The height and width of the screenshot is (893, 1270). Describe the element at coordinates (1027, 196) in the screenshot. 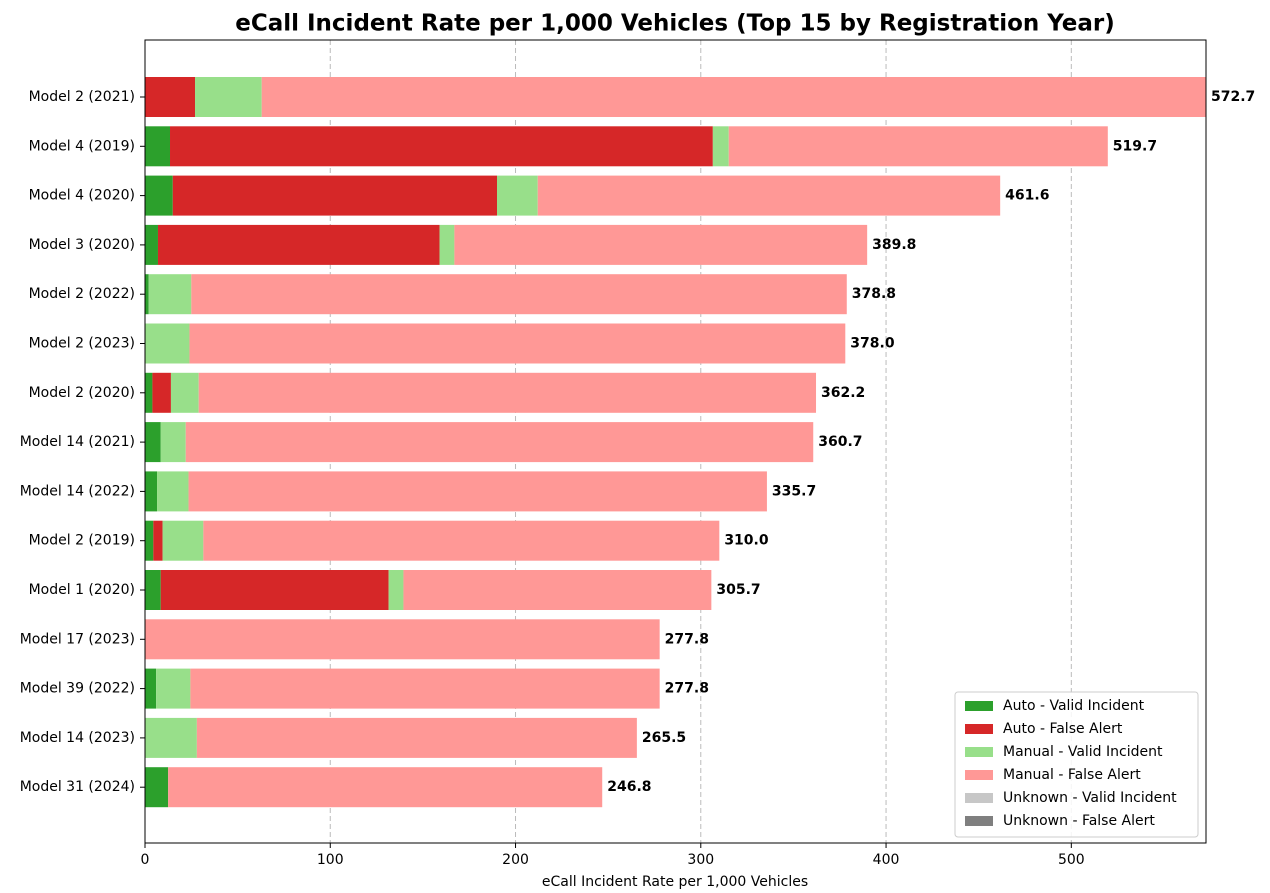

I see `total-label: 461.6` at that location.